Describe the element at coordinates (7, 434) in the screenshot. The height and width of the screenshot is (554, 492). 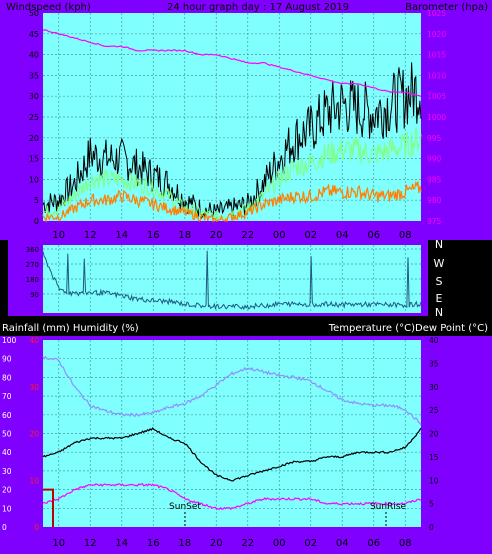
I see `humidity-left-tick: 50` at that location.